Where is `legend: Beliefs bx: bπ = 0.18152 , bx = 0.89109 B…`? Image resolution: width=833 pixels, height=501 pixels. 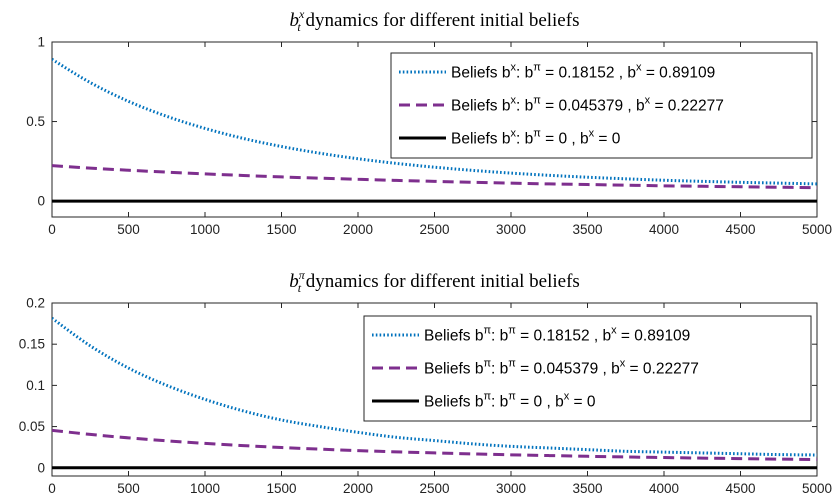 legend: Beliefs bx: bπ = 0.18152 , bx = 0.89109 B… is located at coordinates (601, 105).